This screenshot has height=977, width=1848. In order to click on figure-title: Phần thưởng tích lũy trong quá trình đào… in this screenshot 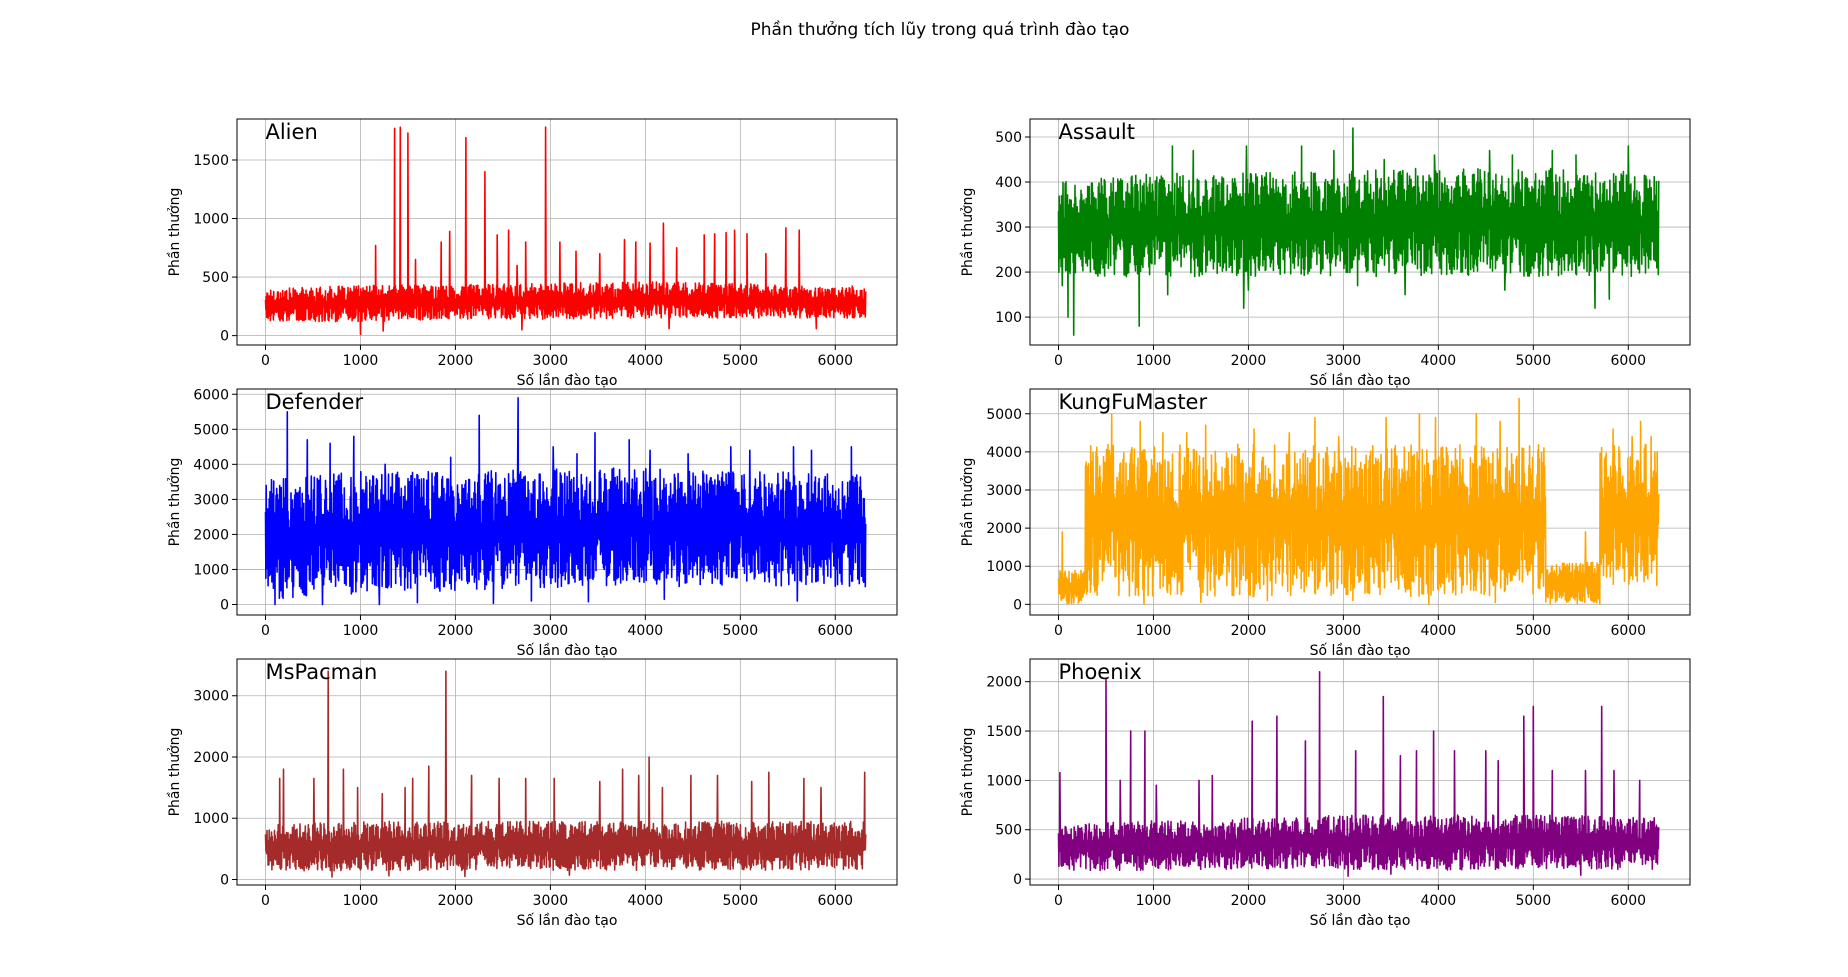, I will do `click(940, 29)`.